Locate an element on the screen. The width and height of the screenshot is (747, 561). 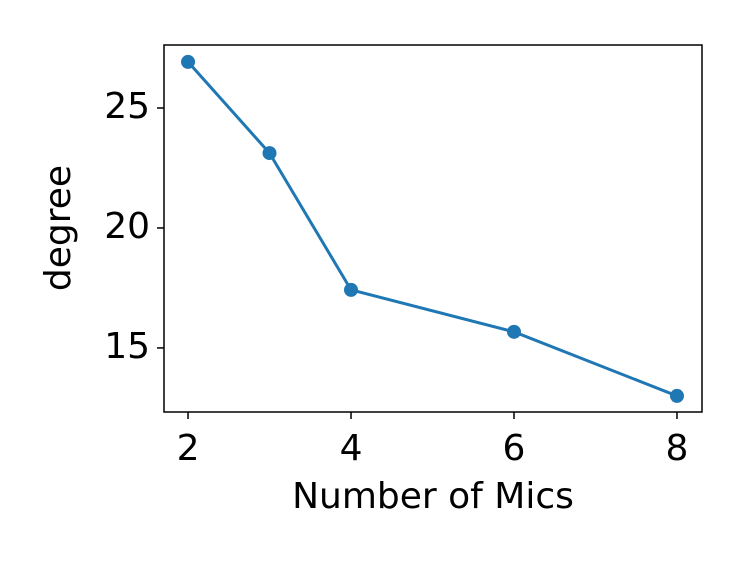
y-axis-label: degree is located at coordinates (58, 228).